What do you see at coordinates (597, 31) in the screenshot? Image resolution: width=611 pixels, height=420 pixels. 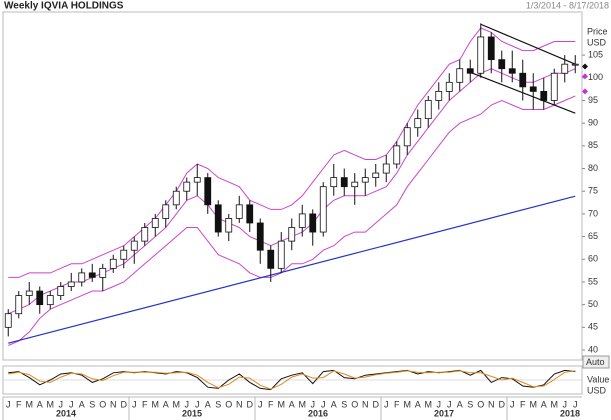 I see `price-label: Price` at bounding box center [597, 31].